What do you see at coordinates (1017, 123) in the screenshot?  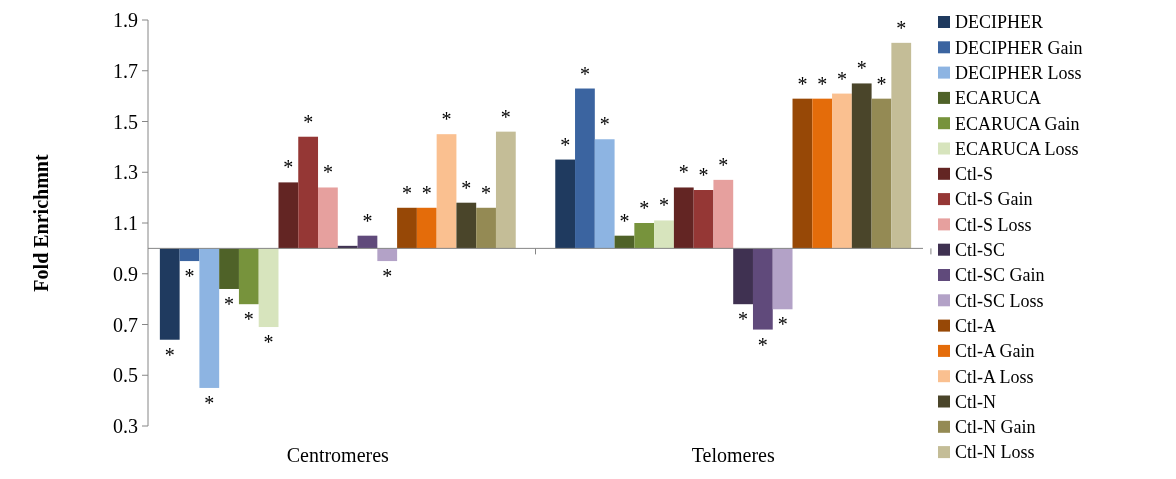 I see `legend-label: ECARUCA Gain` at bounding box center [1017, 123].